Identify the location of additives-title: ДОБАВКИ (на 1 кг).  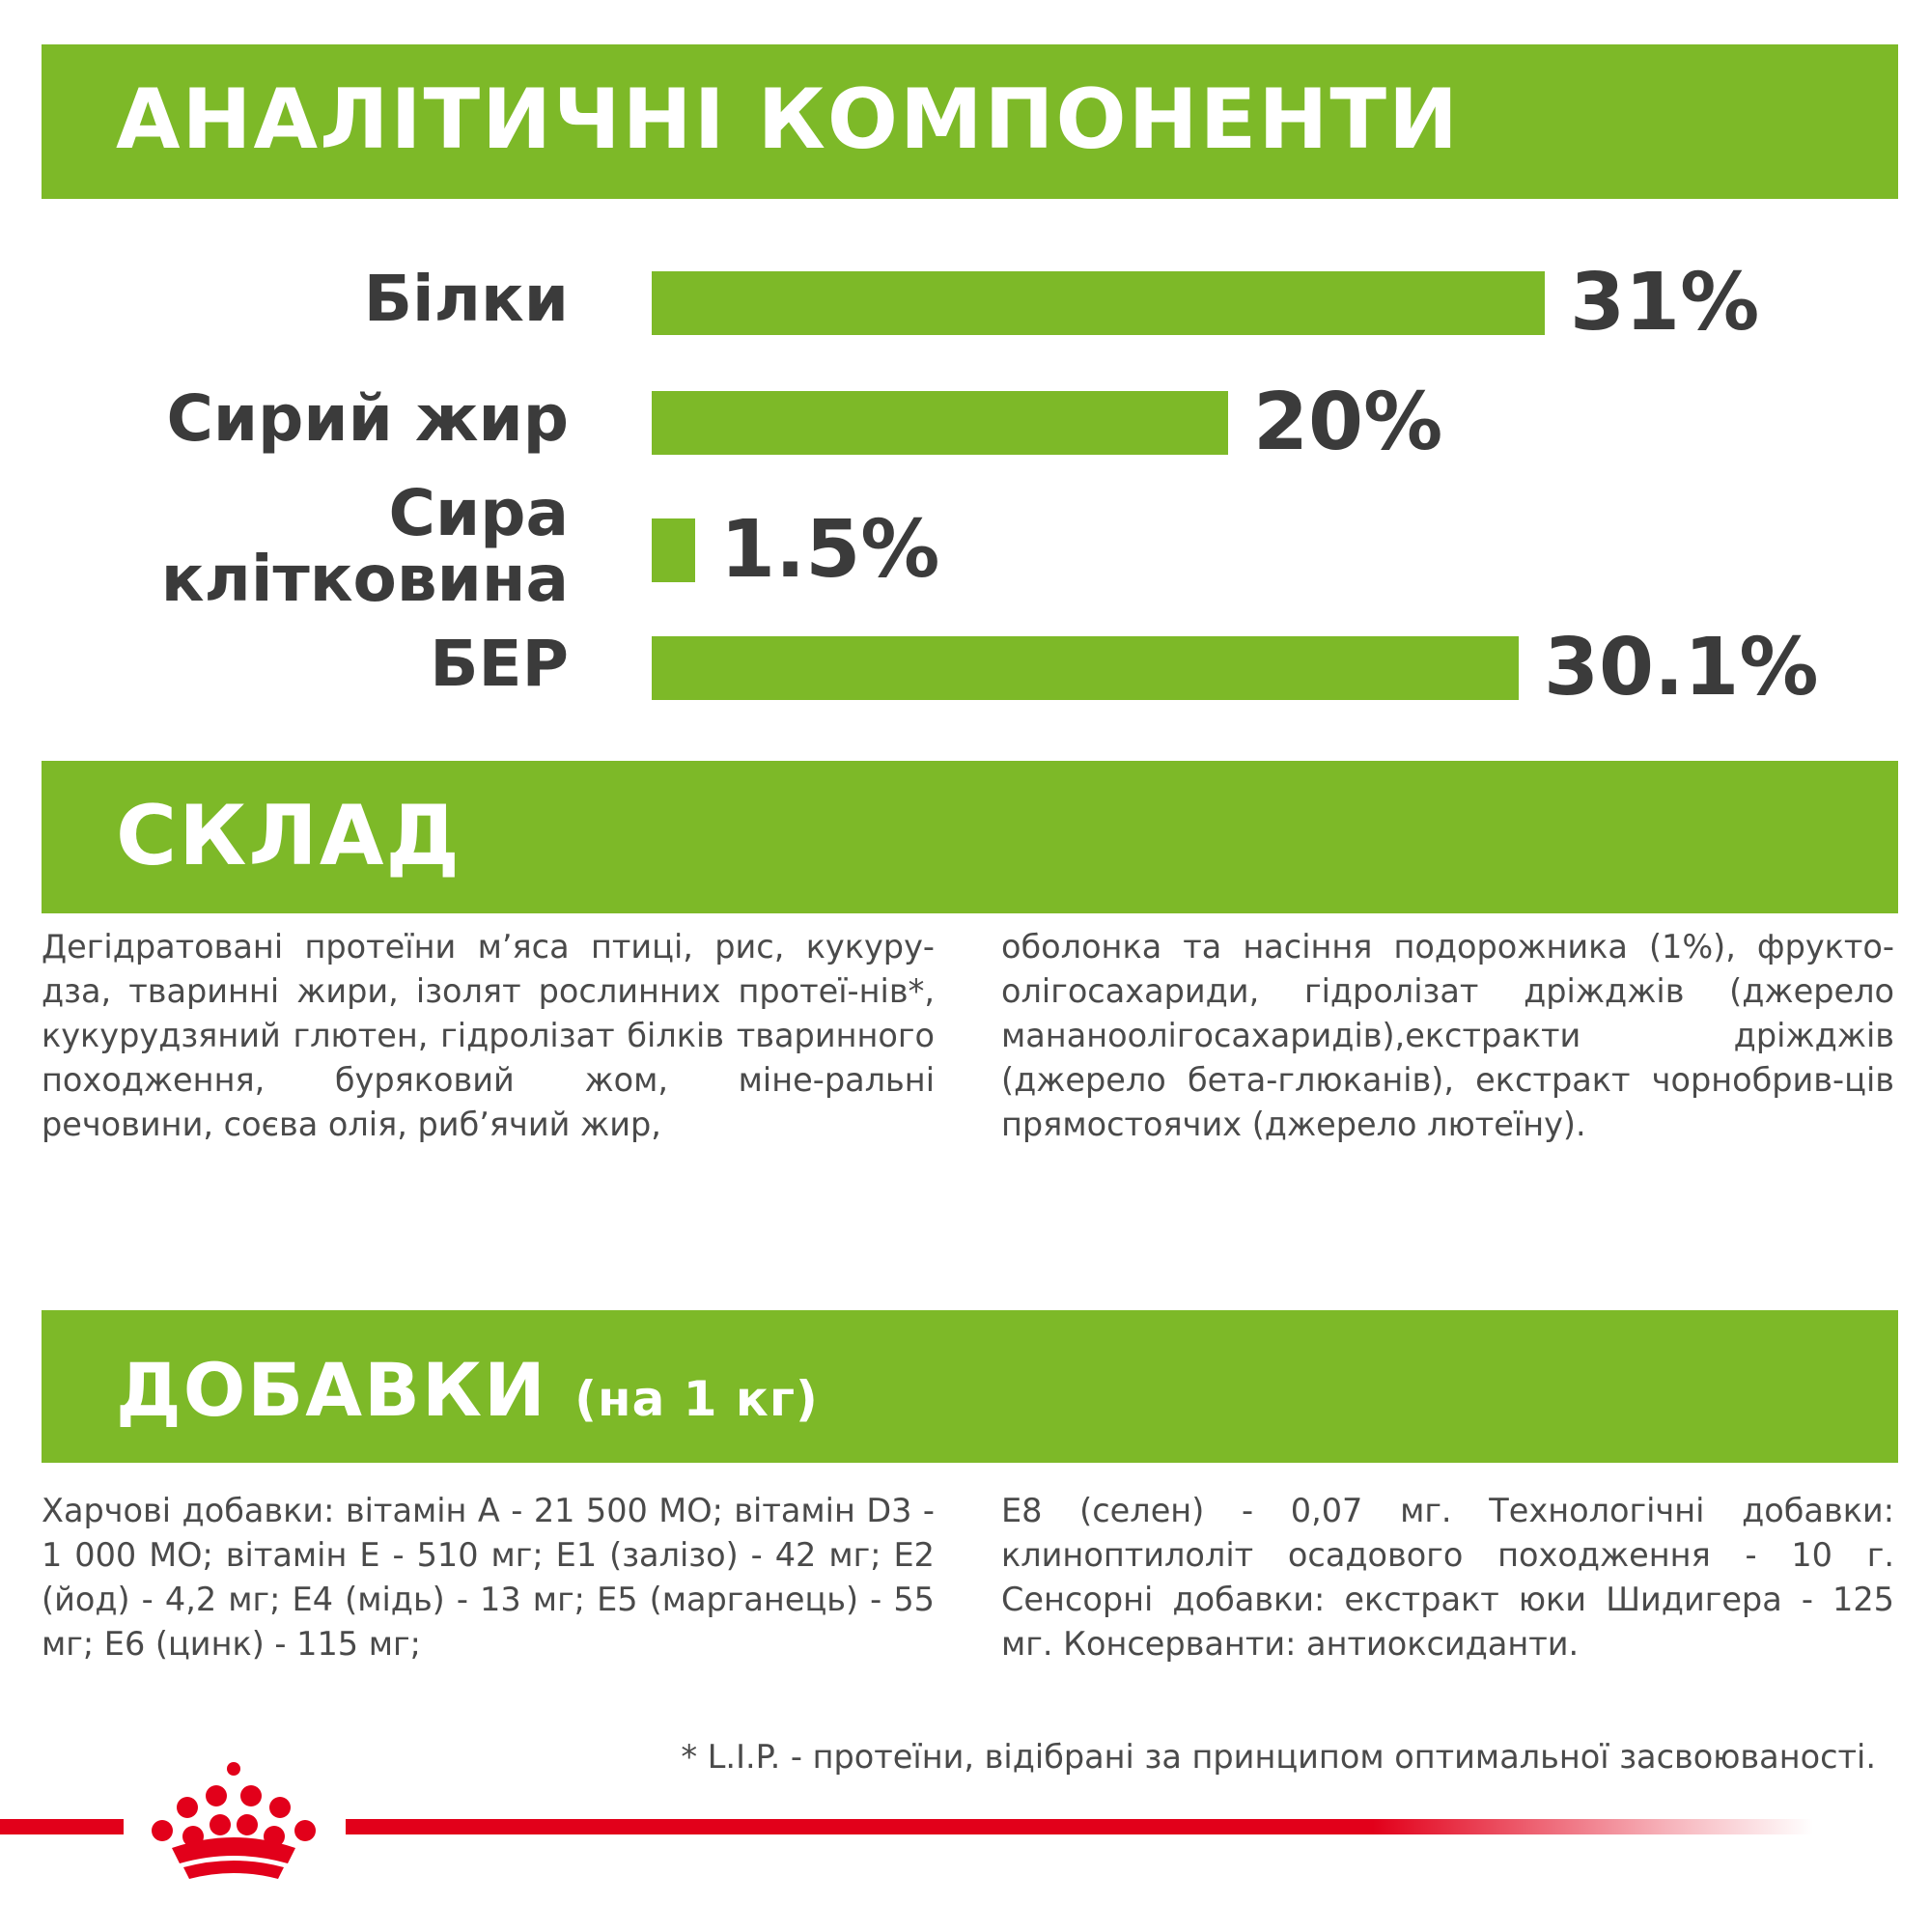
(467, 1390).